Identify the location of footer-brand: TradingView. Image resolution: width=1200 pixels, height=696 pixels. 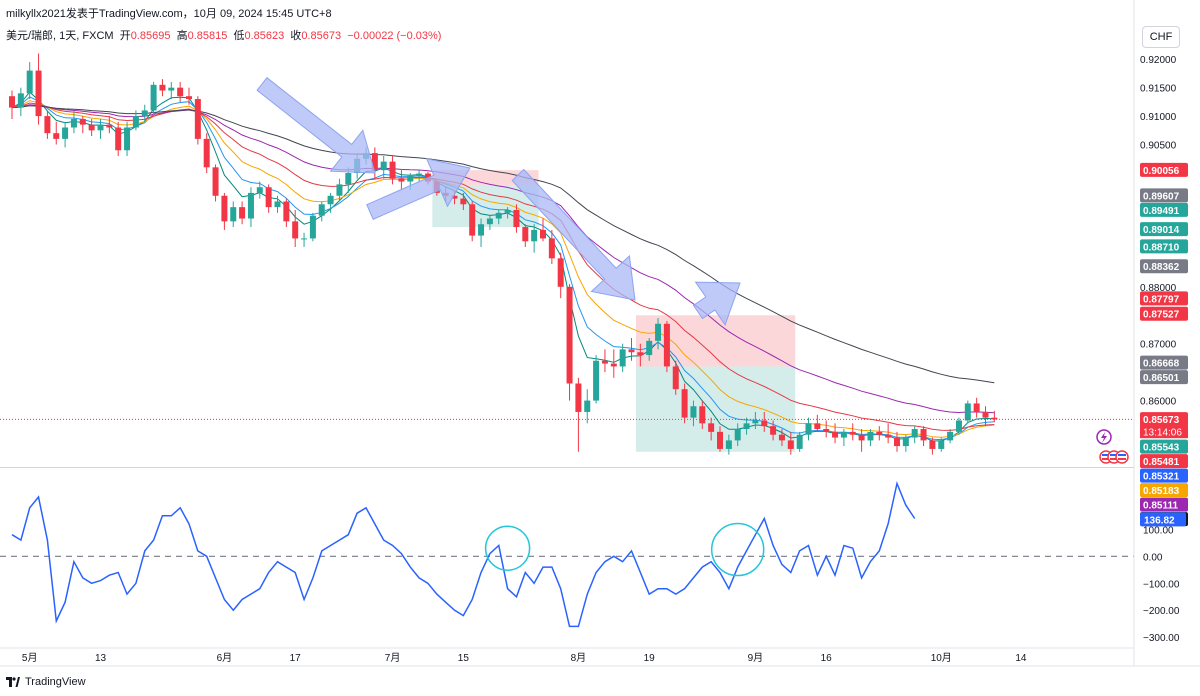
(55, 682).